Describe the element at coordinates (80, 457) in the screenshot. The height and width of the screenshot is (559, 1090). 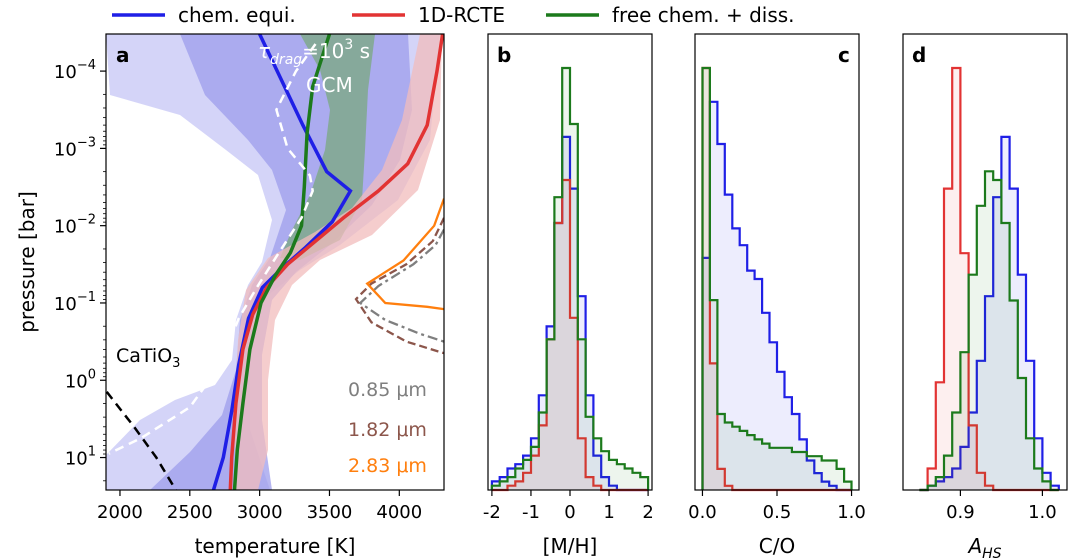
I see `y-tick-label: 10¹` at that location.